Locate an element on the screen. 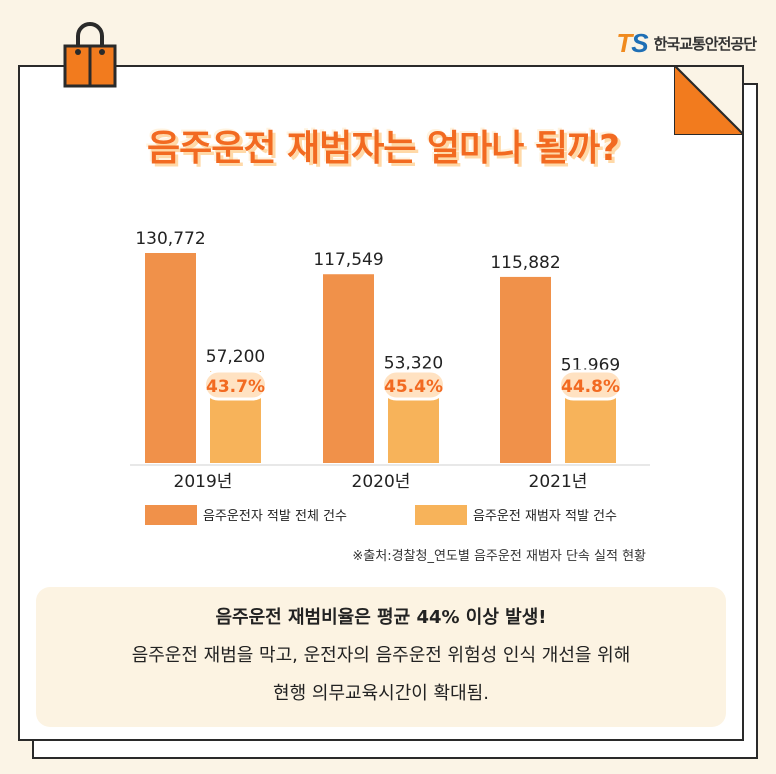 Image resolution: width=776 pixels, height=774 pixels. ts-logo-icon: TS is located at coordinates (632, 43).